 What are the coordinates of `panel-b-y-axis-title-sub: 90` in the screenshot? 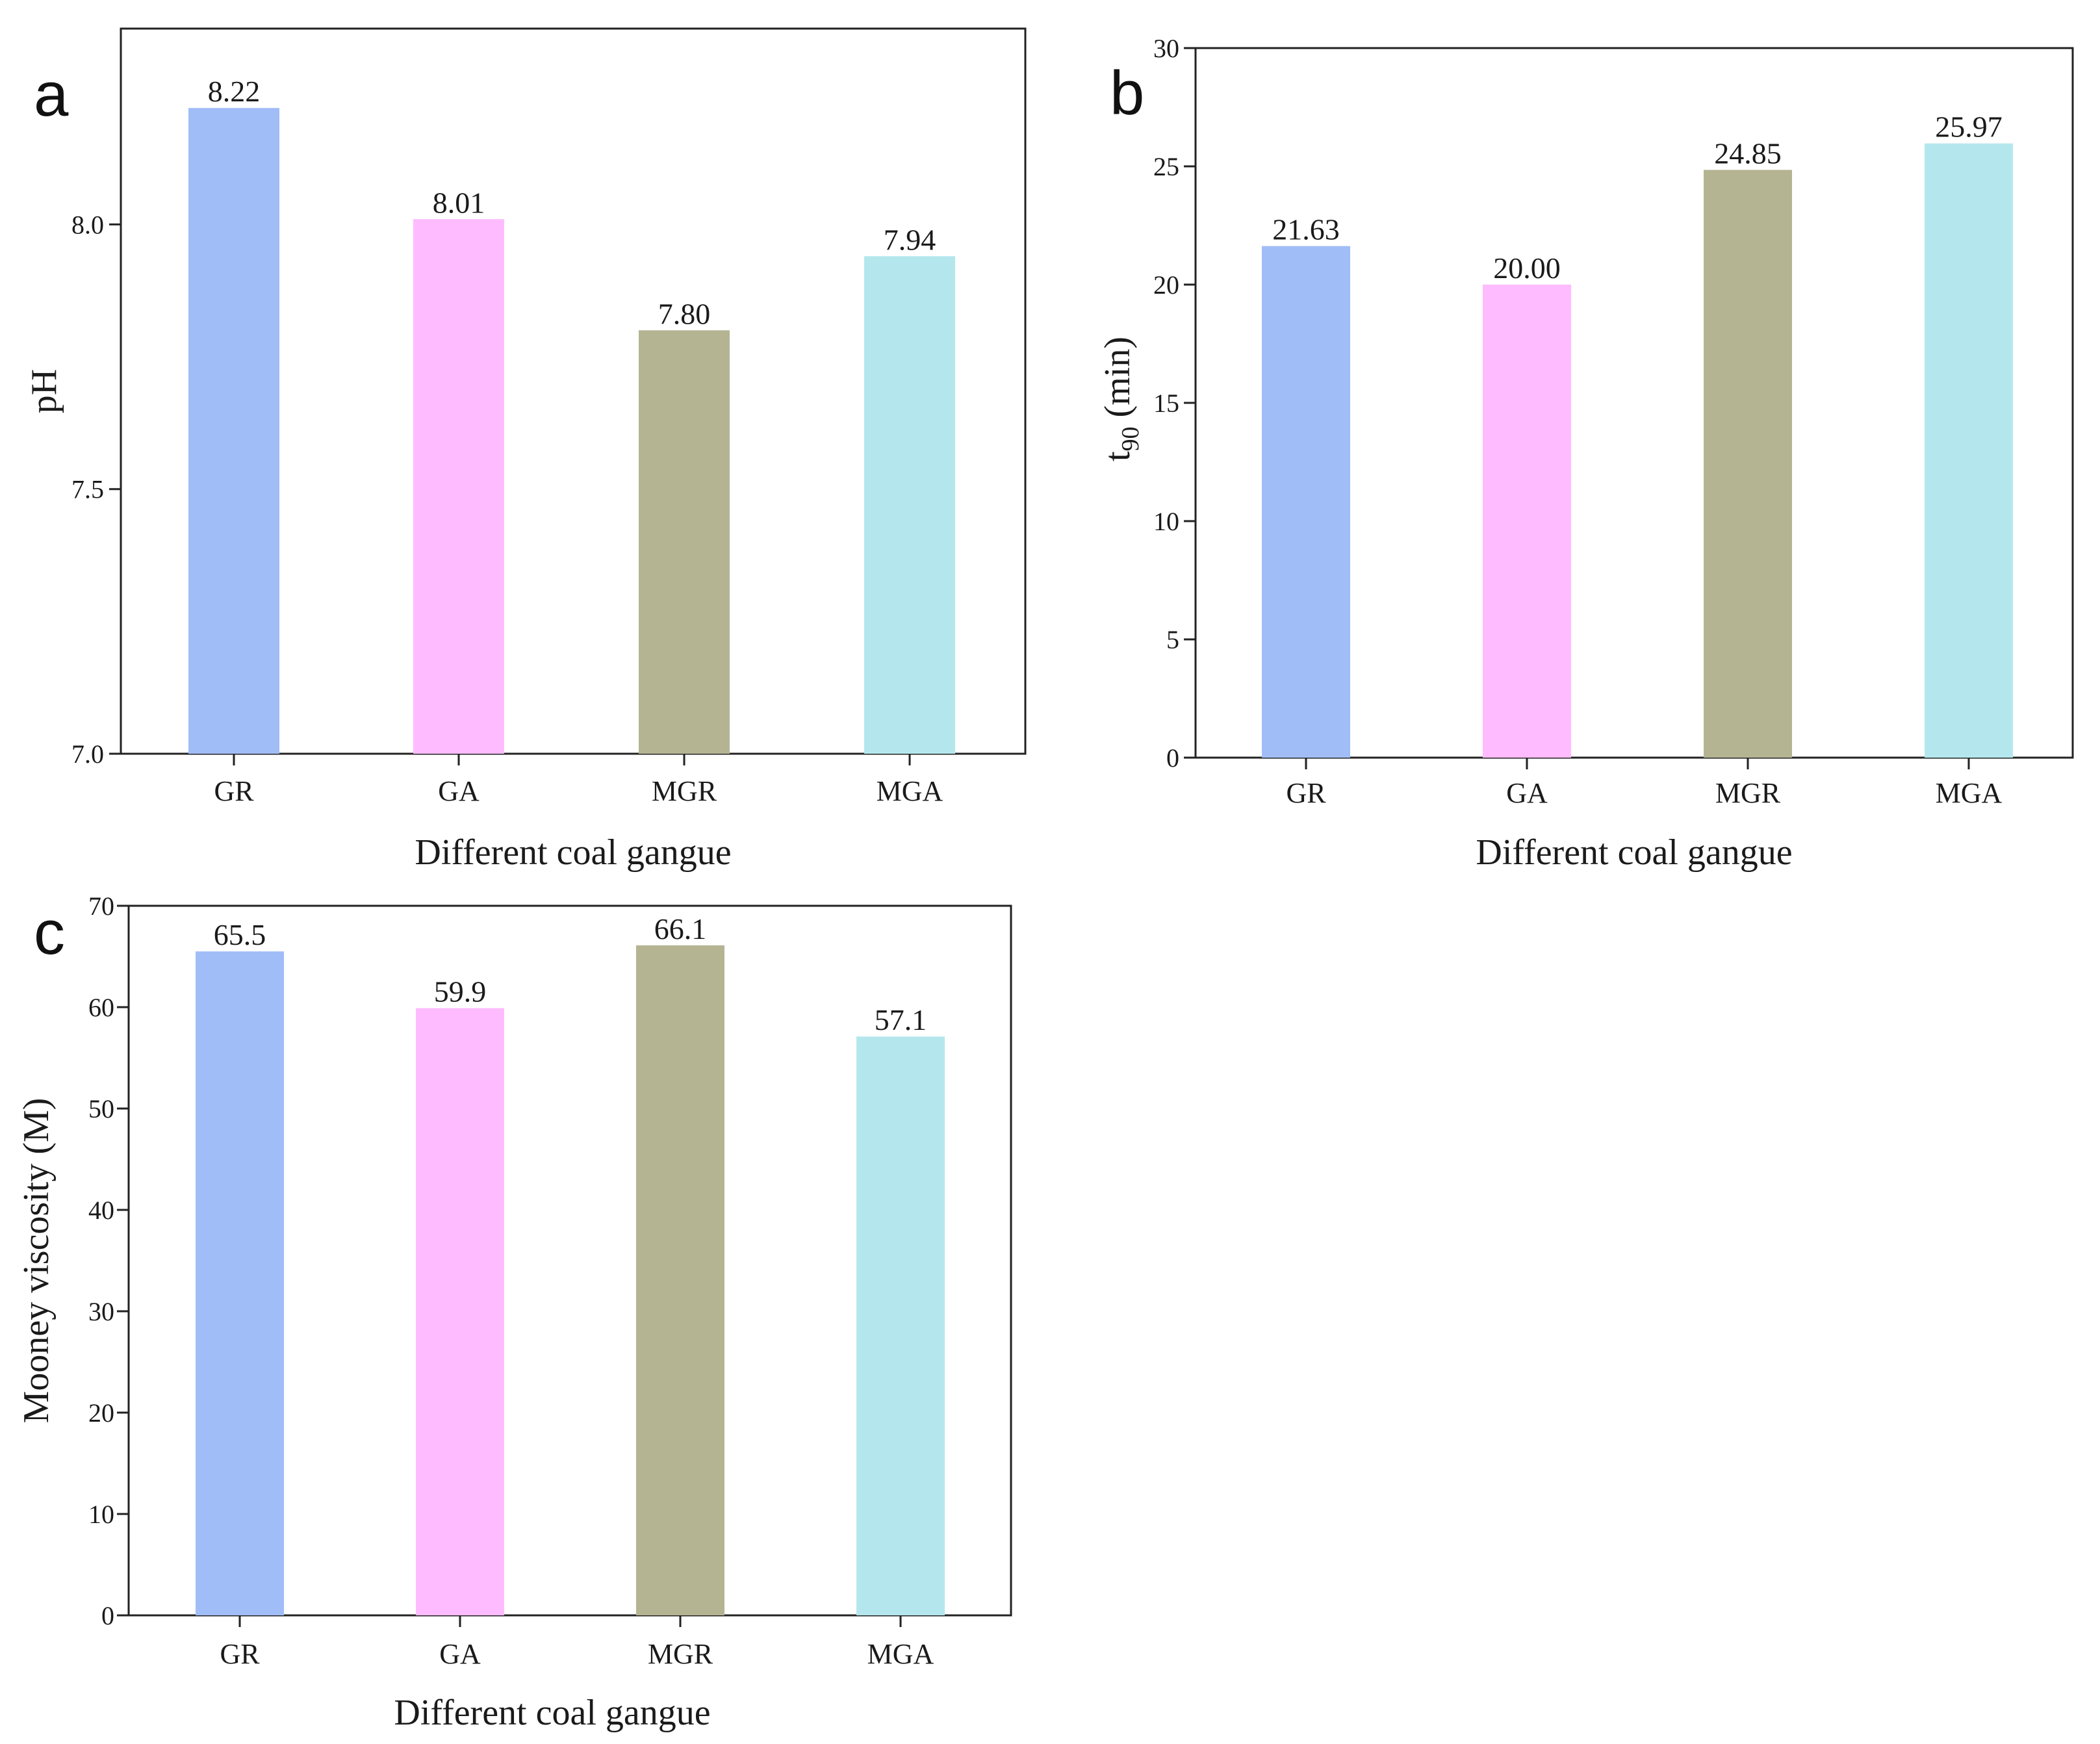 It's located at (1130, 438).